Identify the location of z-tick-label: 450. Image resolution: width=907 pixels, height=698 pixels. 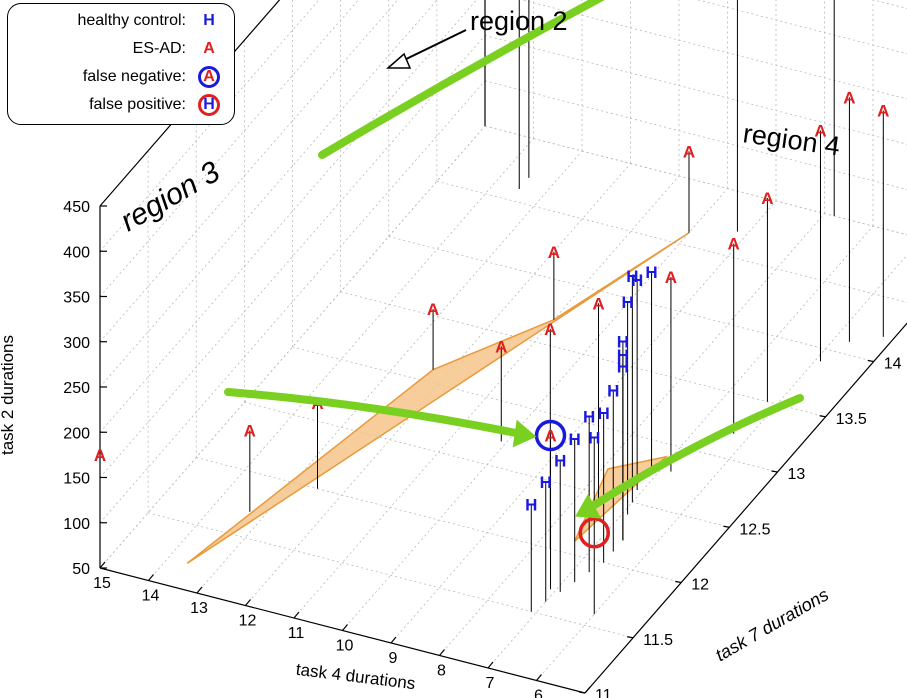
(76, 207).